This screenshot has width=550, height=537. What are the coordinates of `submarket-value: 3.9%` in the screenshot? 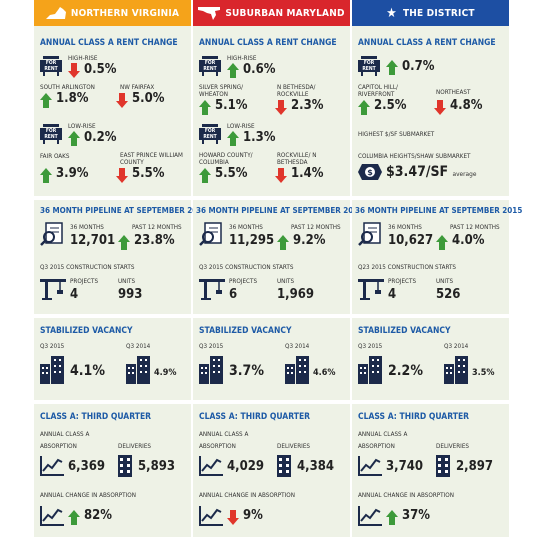 It's located at (72, 173).